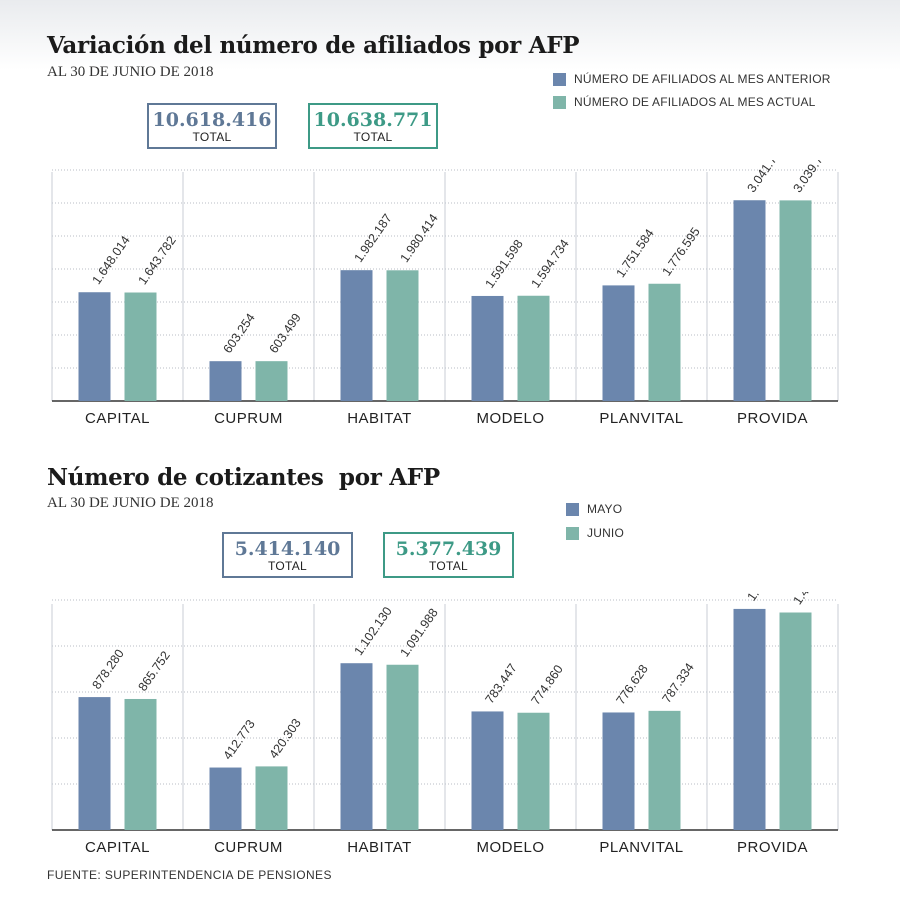  Describe the element at coordinates (243, 477) in the screenshot. I see `chart2-title: Número de cotizantes por AFP` at that location.